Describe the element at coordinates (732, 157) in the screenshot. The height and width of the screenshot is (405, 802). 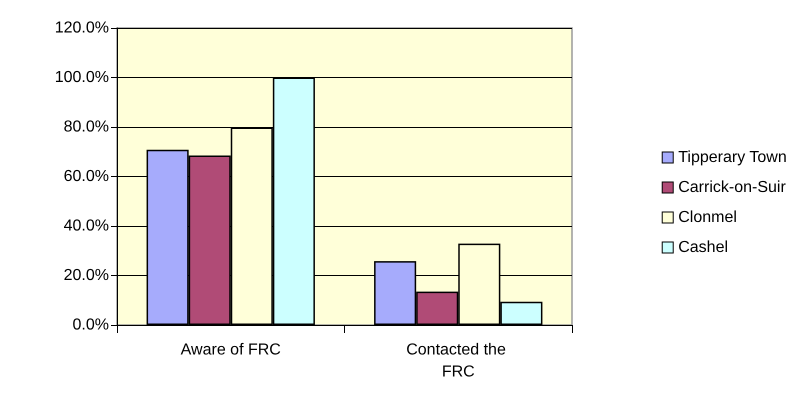
I see `legend-label: Tipperary Town` at that location.